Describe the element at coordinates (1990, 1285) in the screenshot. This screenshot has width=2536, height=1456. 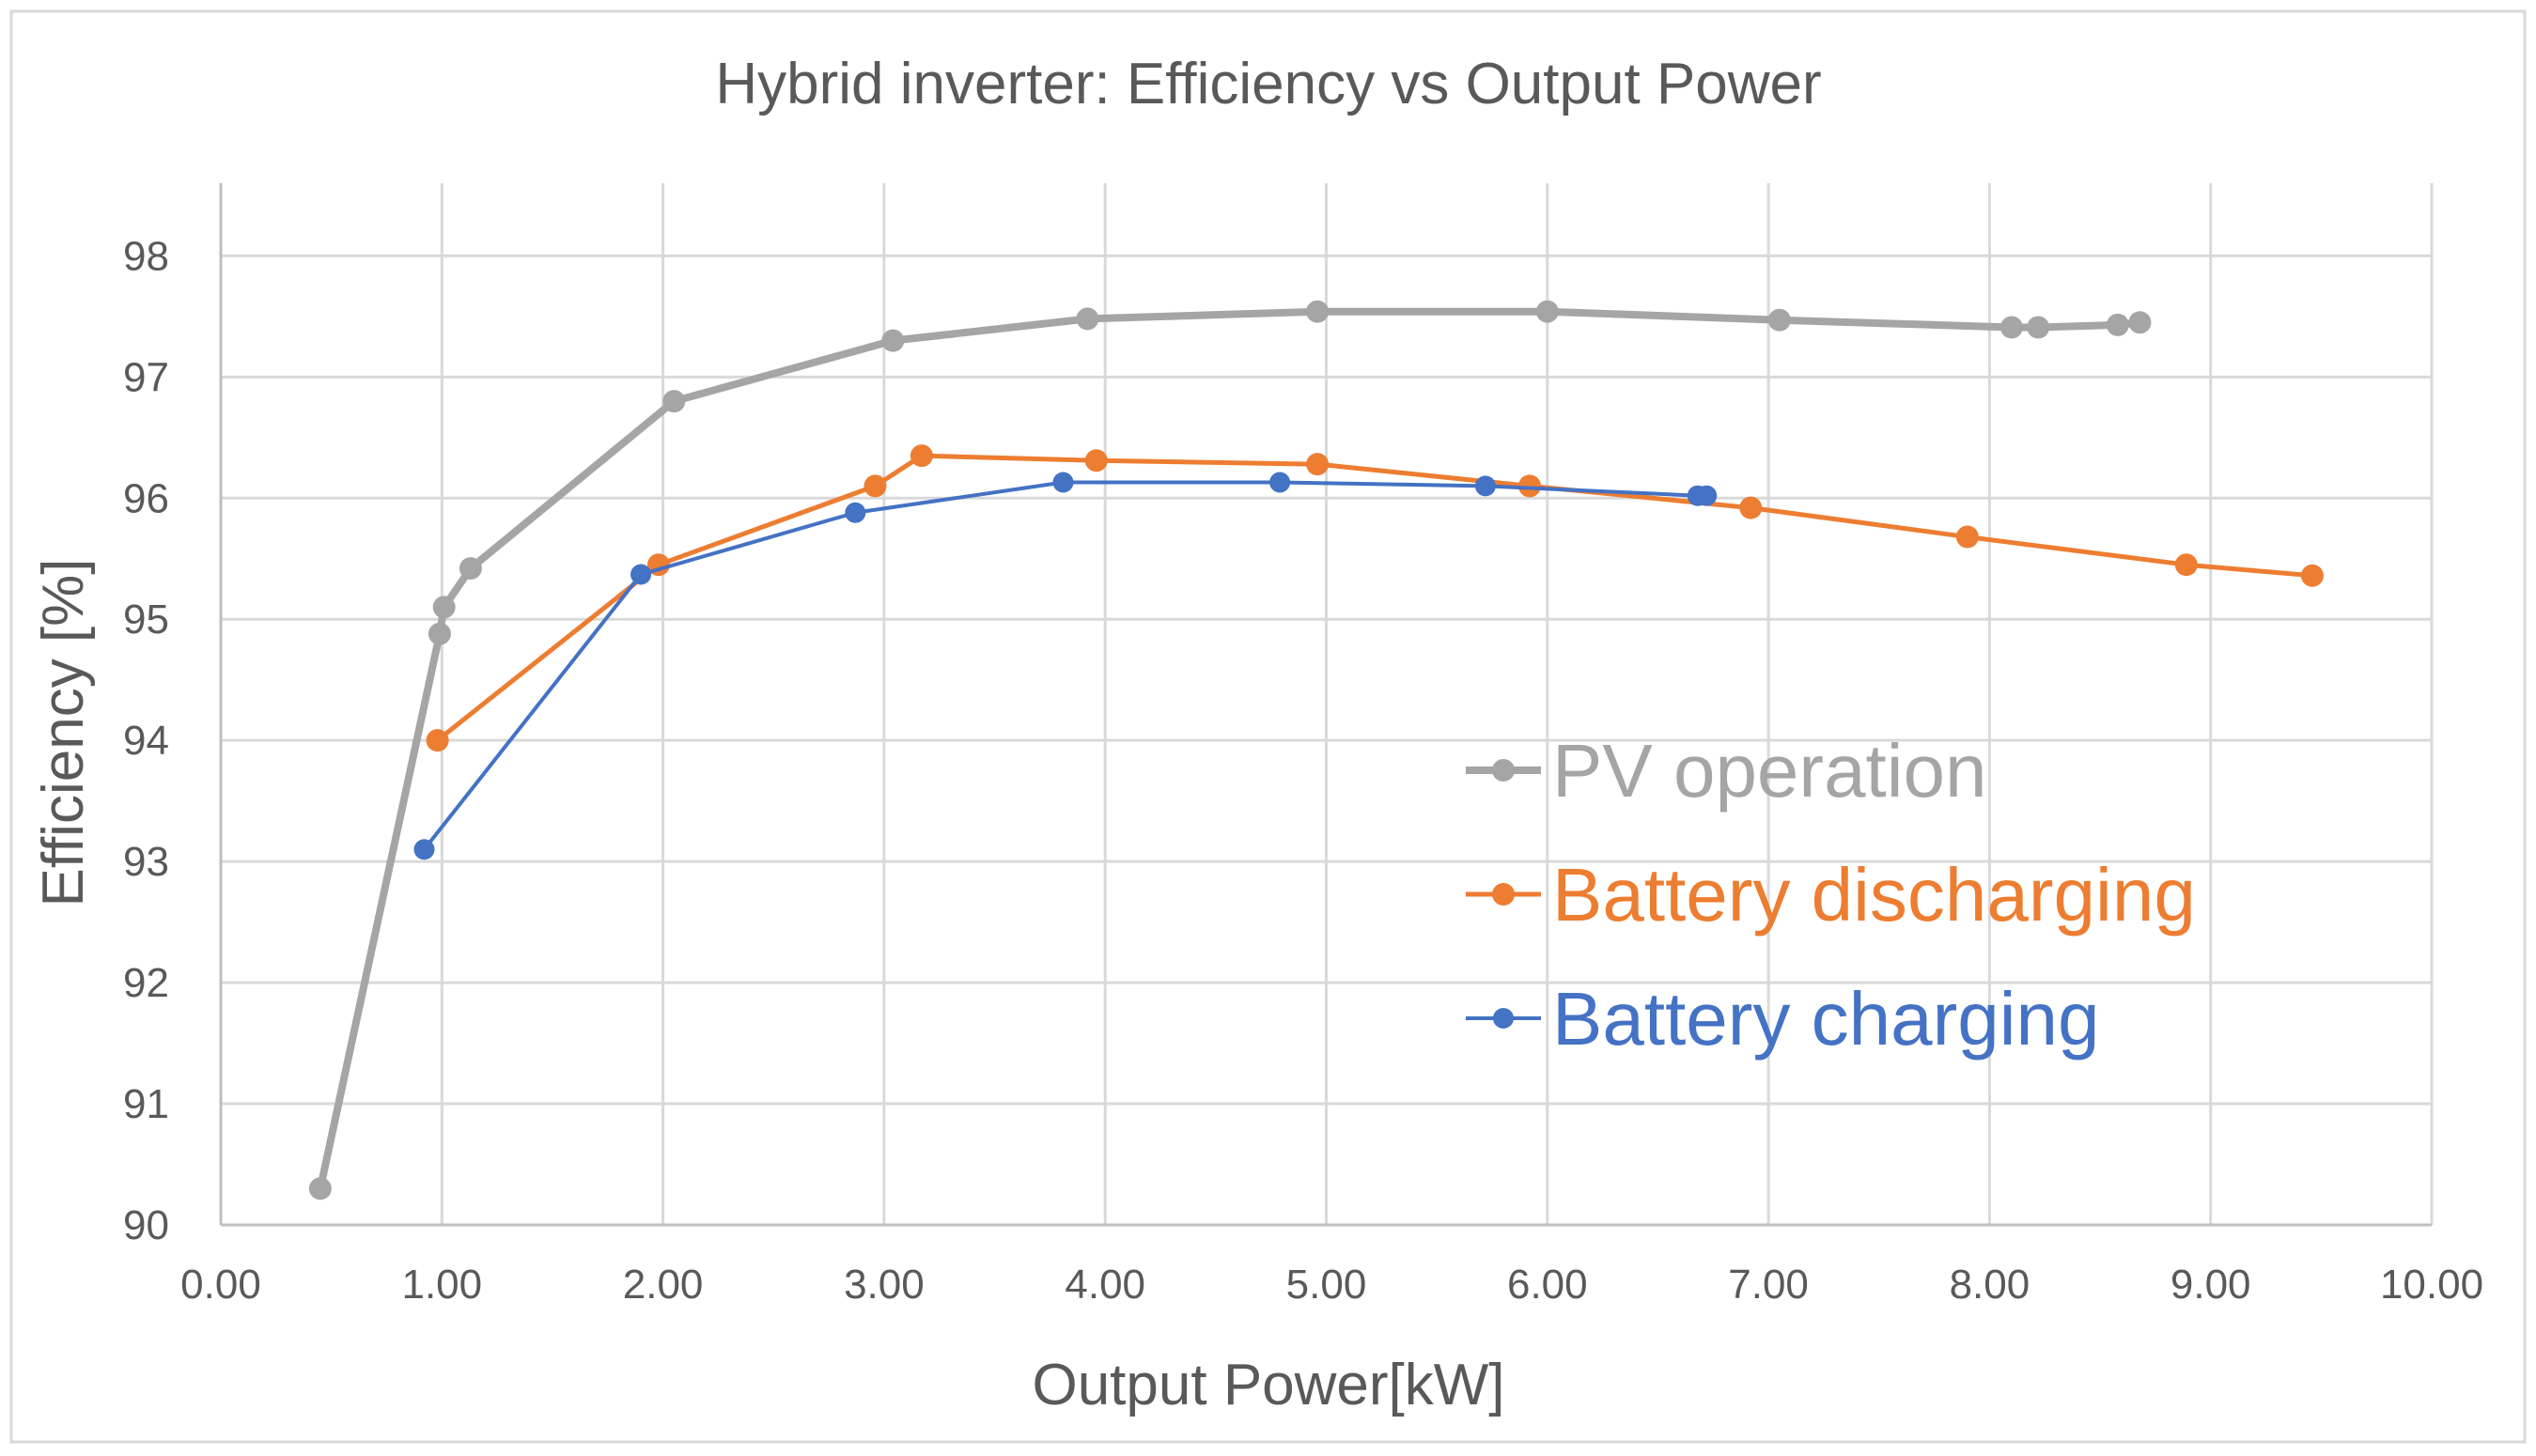
I see `x-tick-label: 8.00` at that location.